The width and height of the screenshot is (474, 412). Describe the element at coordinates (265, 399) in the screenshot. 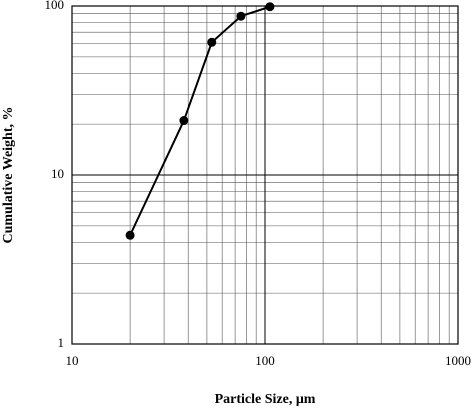

I see `x-axis-label: Particle Size, μm` at that location.